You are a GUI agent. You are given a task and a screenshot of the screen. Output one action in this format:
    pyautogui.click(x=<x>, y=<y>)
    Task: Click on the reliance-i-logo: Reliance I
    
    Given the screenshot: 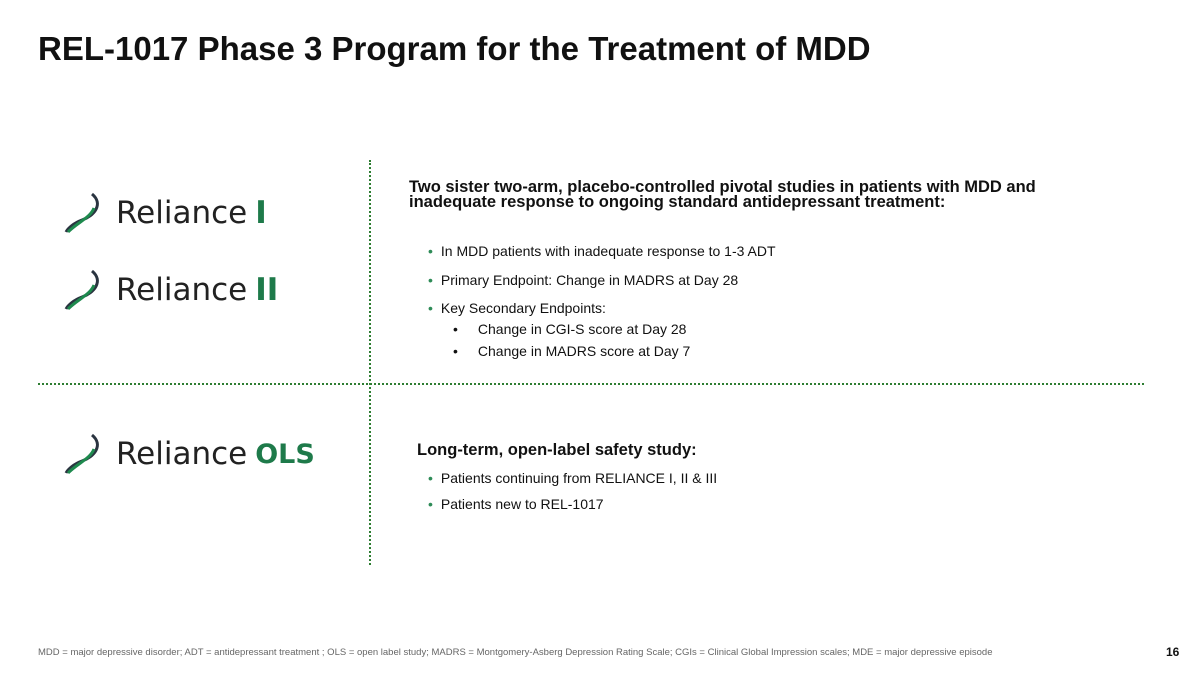 What is the action you would take?
    pyautogui.click(x=165, y=213)
    